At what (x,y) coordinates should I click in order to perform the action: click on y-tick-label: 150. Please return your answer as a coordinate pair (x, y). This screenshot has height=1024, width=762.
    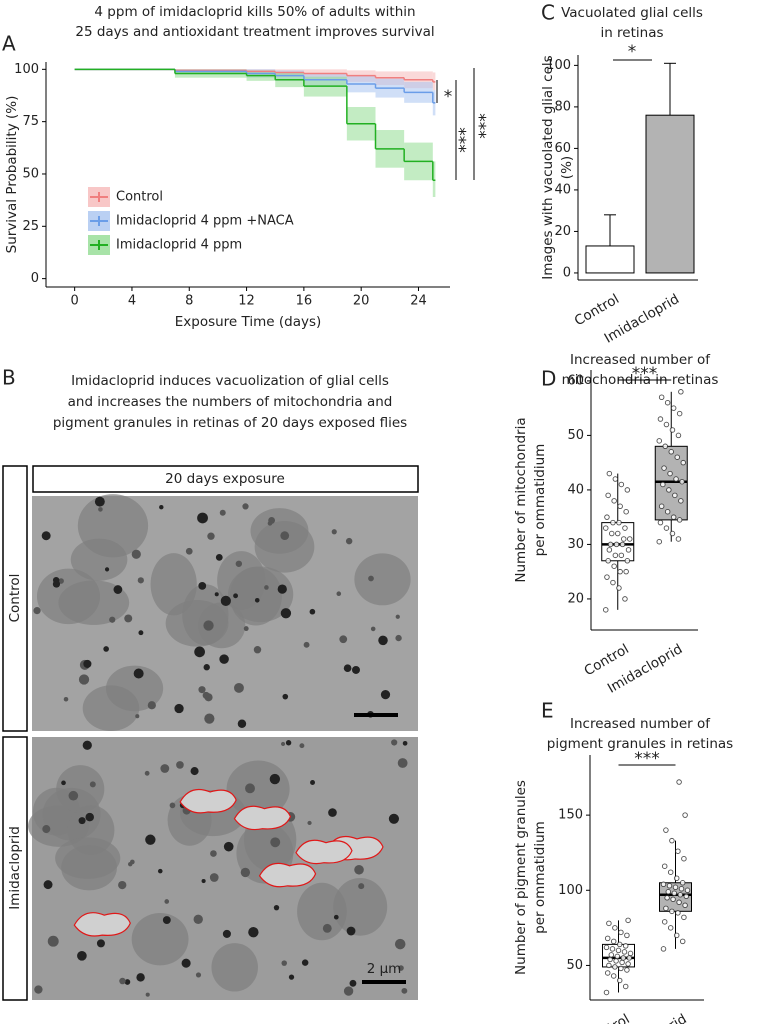
    Looking at the image, I should click on (570, 815).